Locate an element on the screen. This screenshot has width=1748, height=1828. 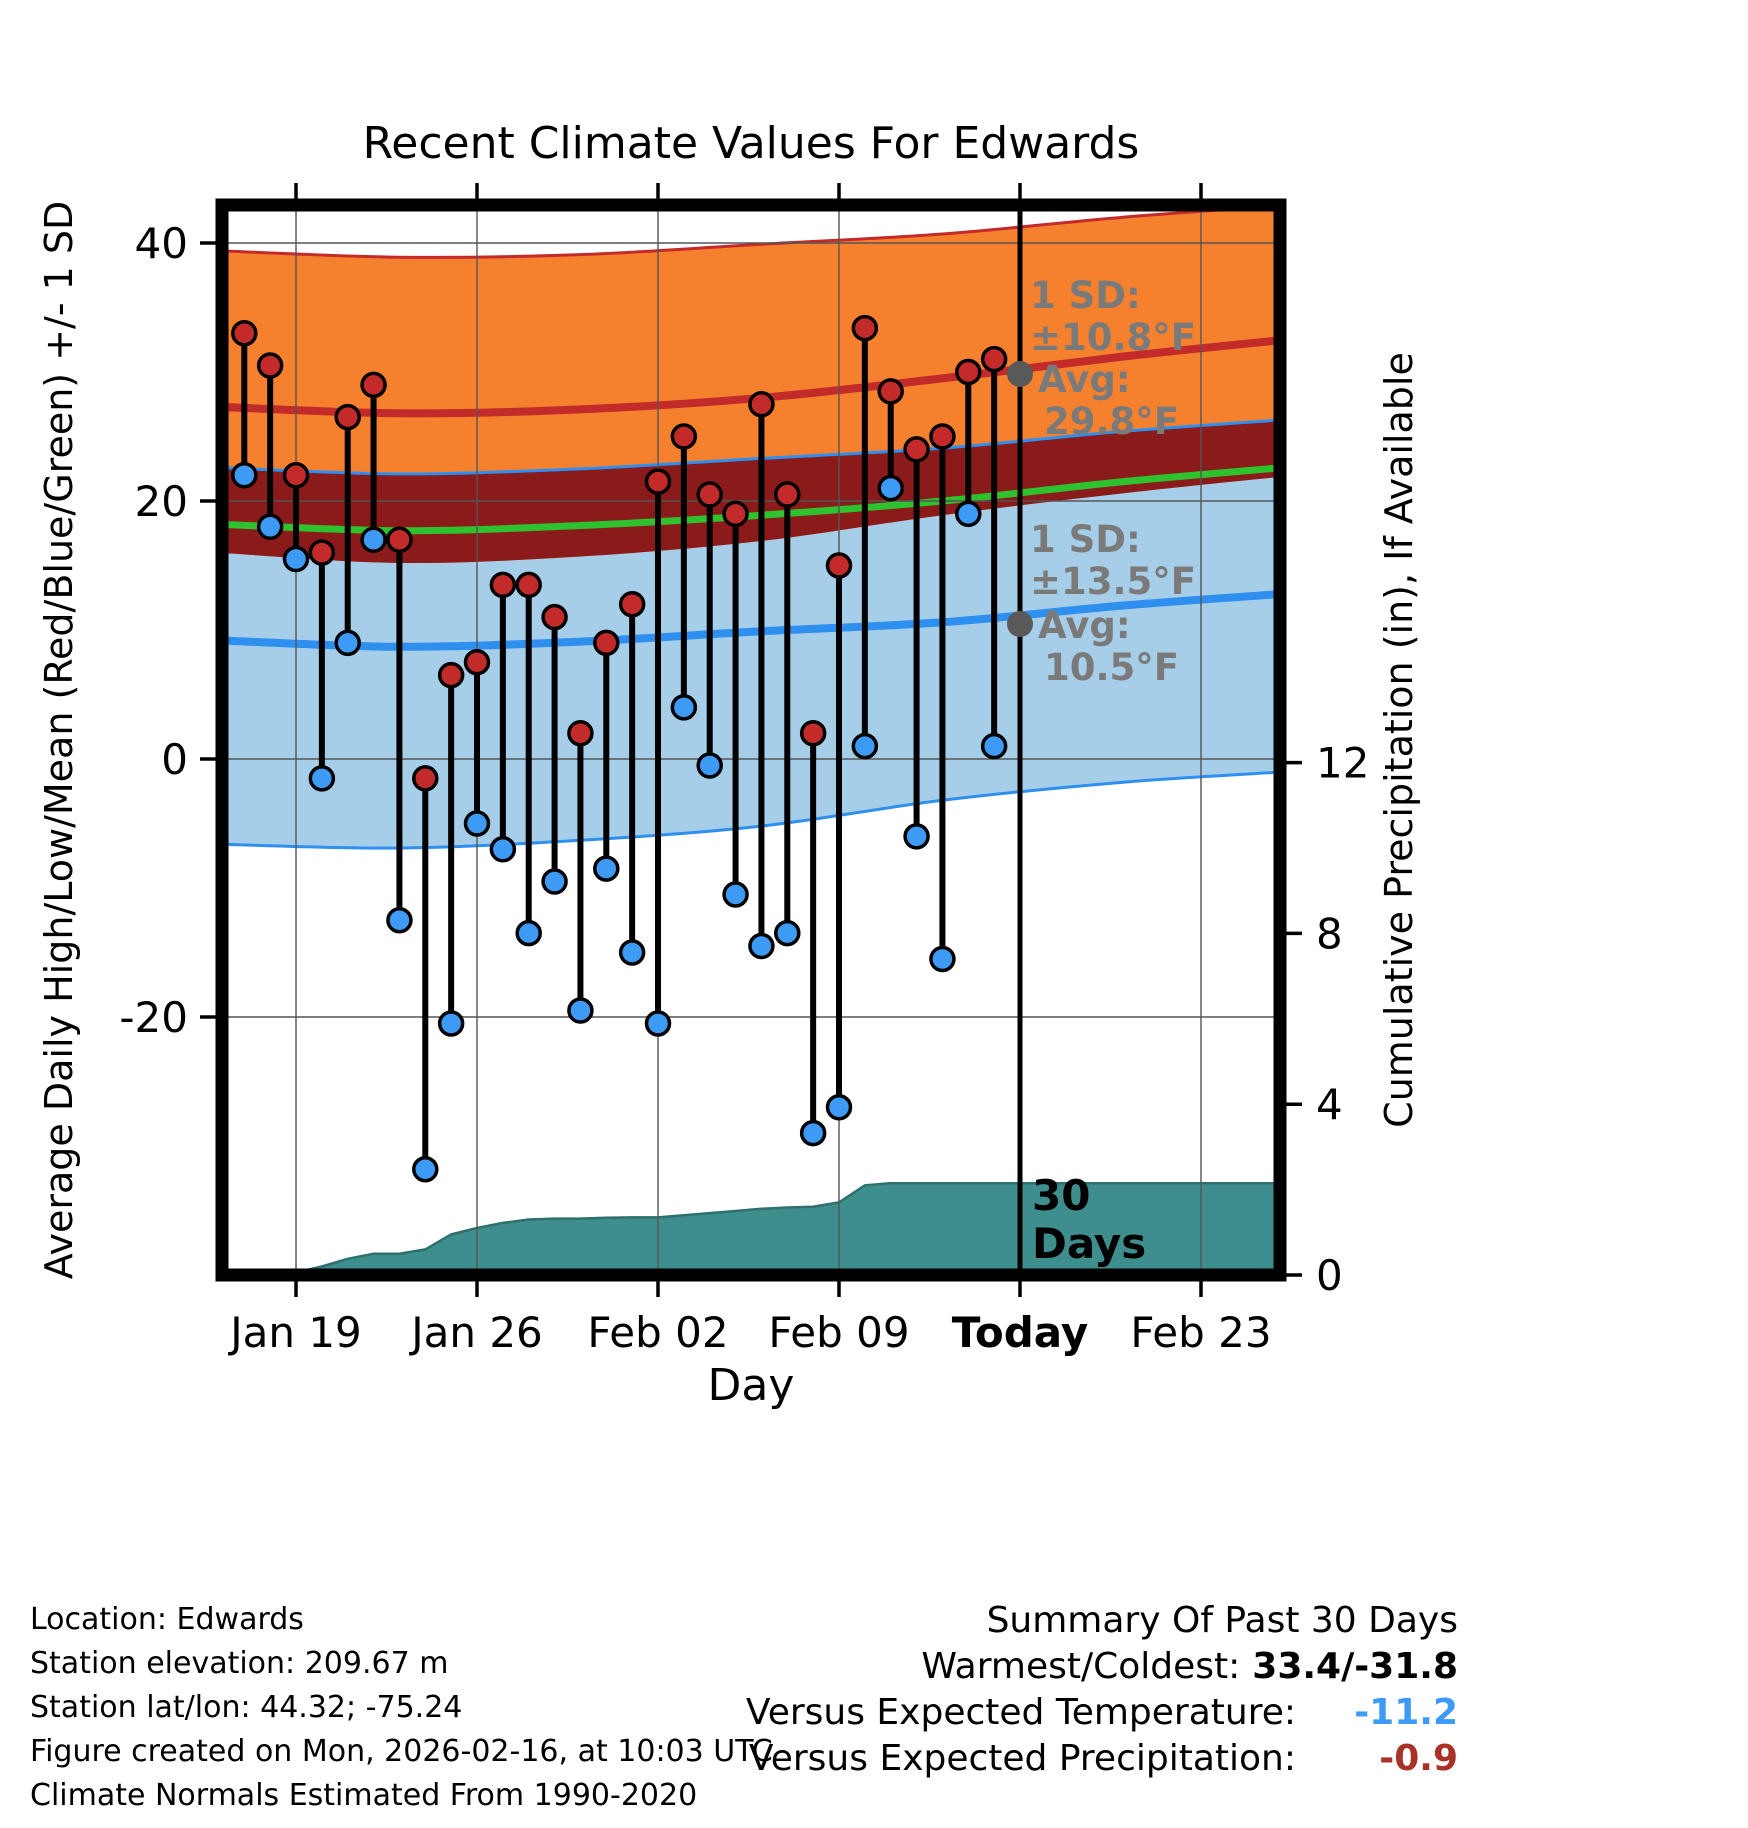
low-annotation: 1 SD: ±13.5°F Avg: 10.5°F is located at coordinates (1101, 603).